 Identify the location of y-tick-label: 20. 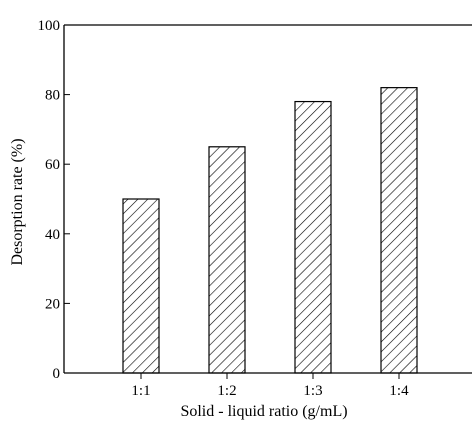
(52, 304).